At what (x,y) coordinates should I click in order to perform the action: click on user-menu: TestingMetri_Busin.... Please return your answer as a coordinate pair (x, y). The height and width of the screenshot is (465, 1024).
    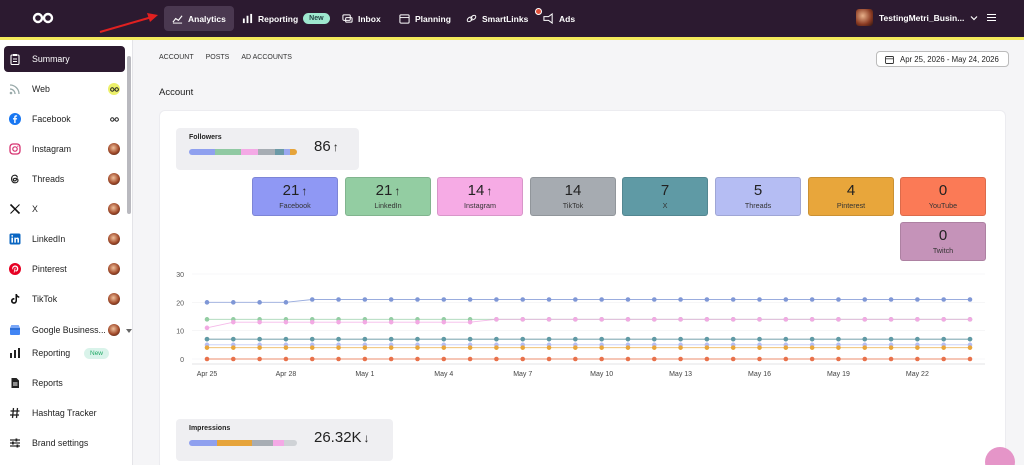
    Looking at the image, I should click on (917, 17).